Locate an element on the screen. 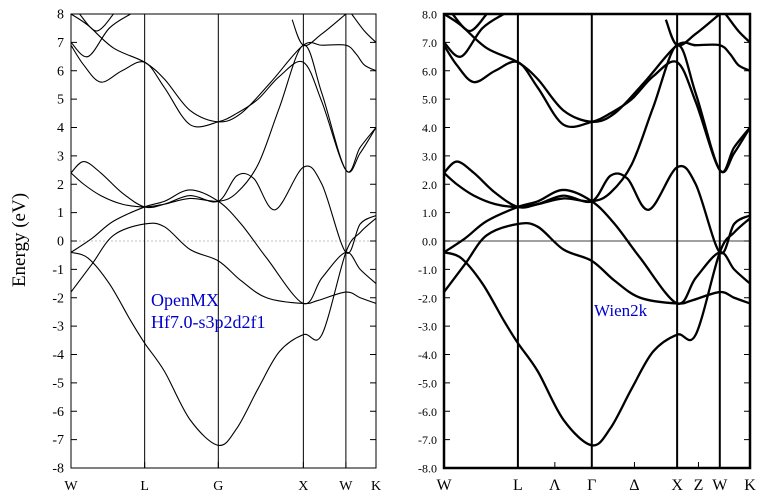 Image resolution: width=767 pixels, height=503 pixels. y-tick-label: -8 is located at coordinates (58, 469).